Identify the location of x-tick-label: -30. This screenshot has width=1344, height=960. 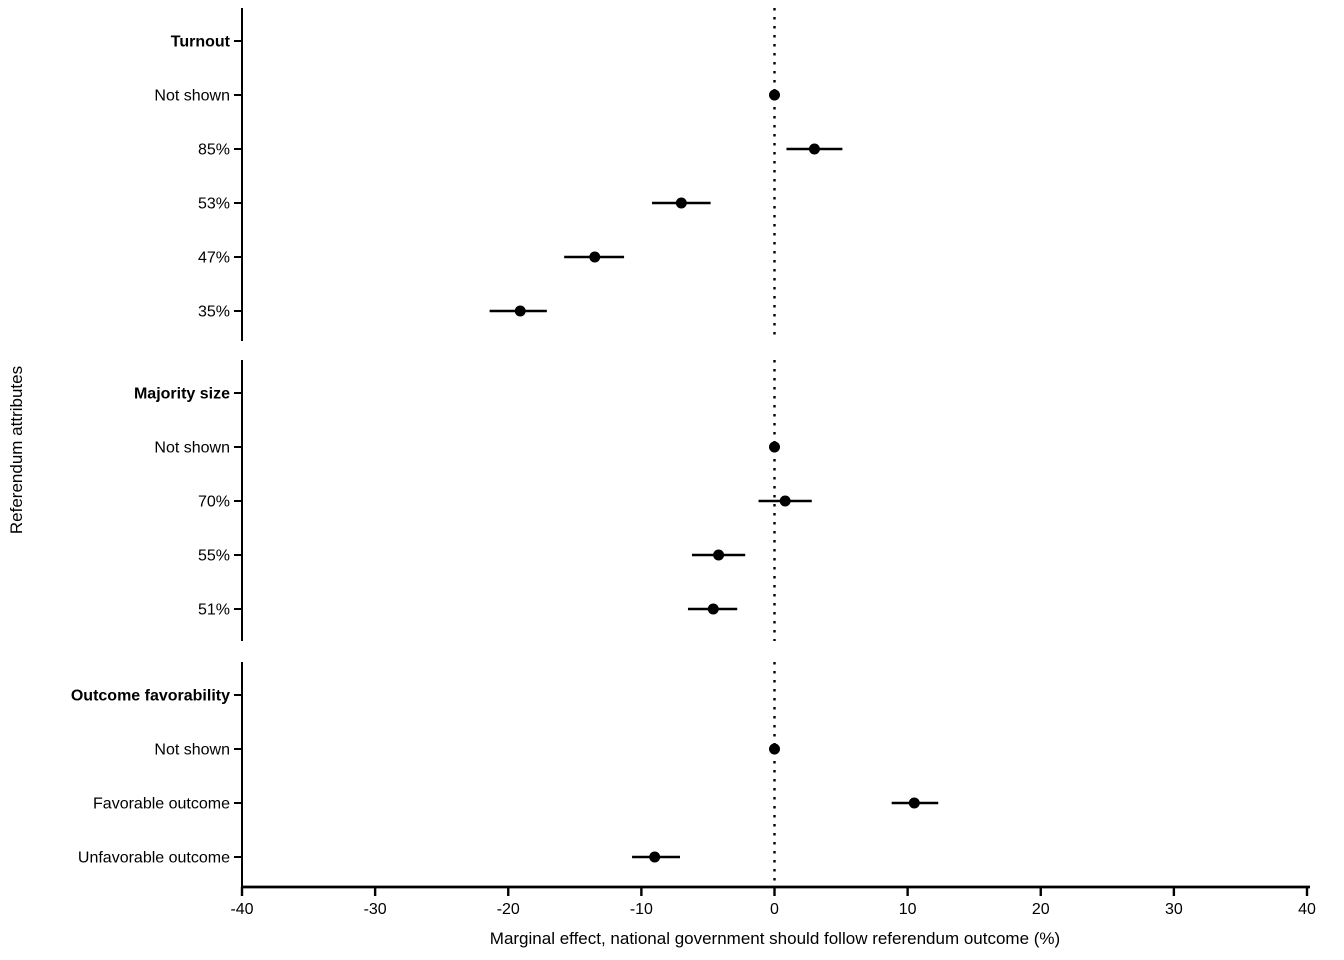
(375, 909).